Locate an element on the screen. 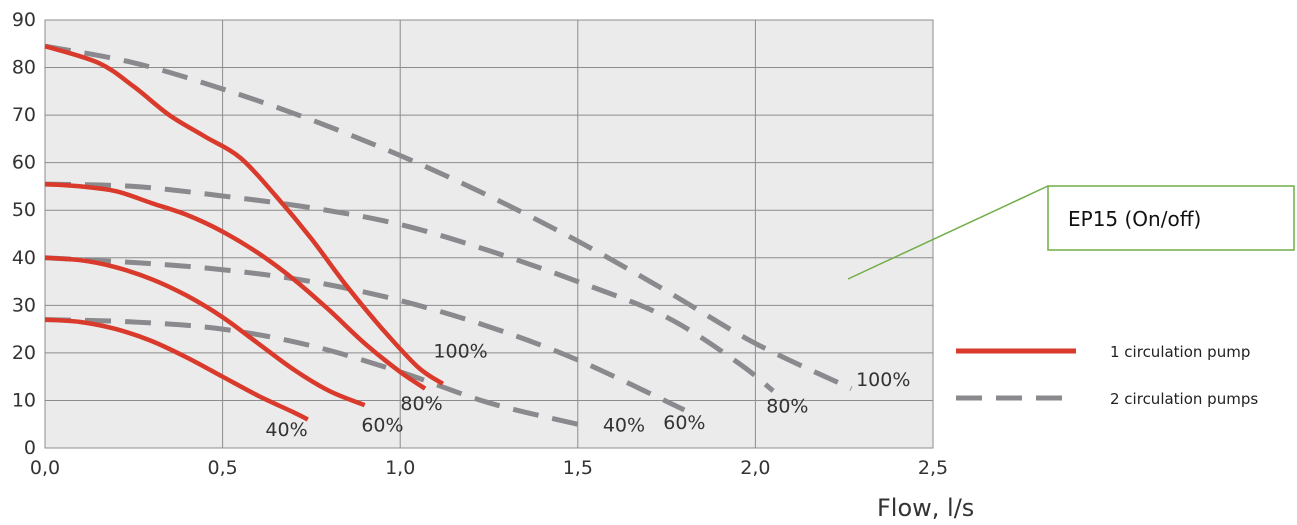  x-axis-label: Flow, l/s is located at coordinates (925, 508).